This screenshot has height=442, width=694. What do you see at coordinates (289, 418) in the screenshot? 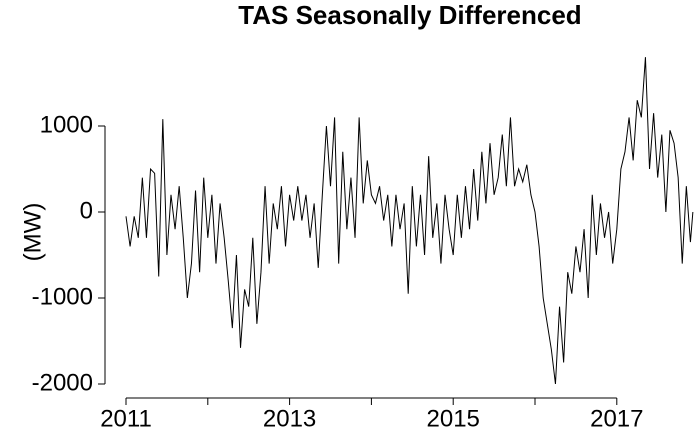
I see `x-tick-label: 2013` at bounding box center [289, 418].